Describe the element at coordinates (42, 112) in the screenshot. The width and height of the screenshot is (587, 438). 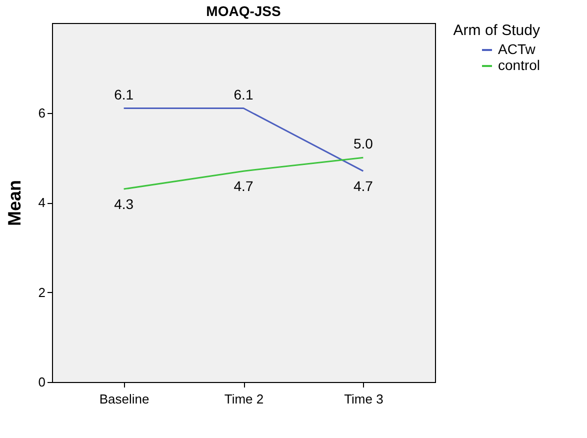
I see `y-tick-label: 6` at that location.